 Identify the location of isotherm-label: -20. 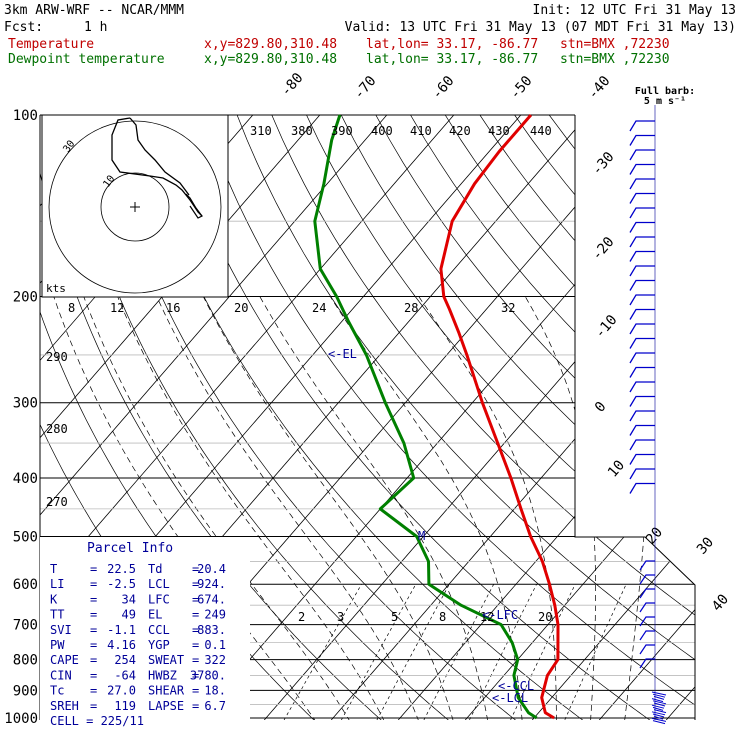
(603, 249).